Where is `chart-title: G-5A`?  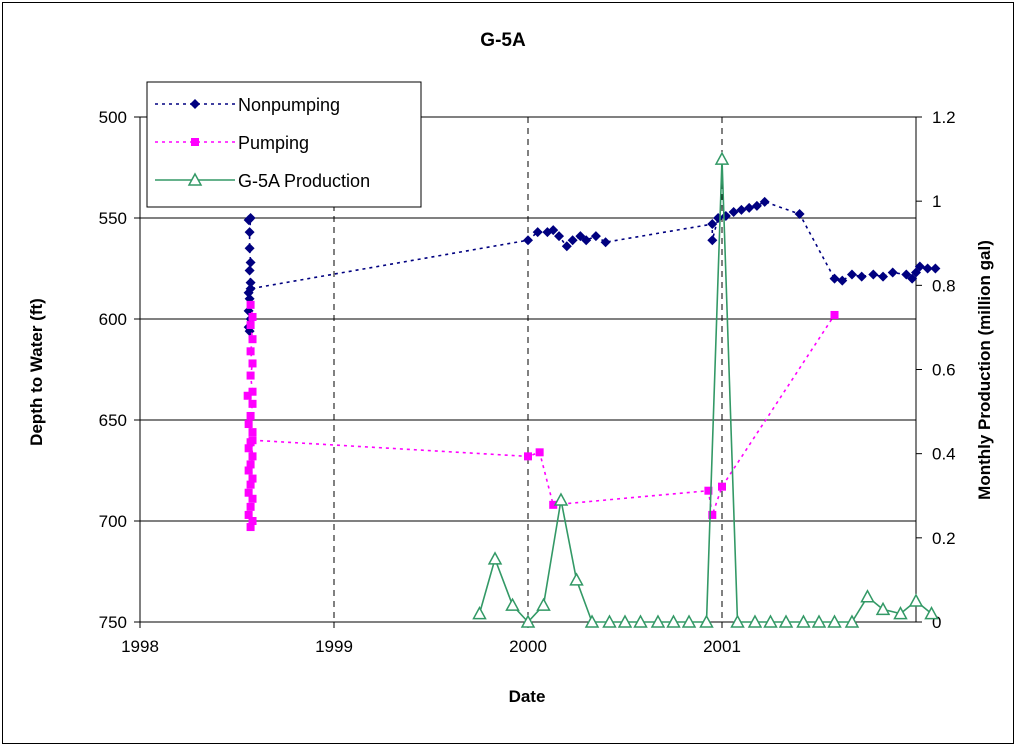
chart-title: G-5A is located at coordinates (503, 40).